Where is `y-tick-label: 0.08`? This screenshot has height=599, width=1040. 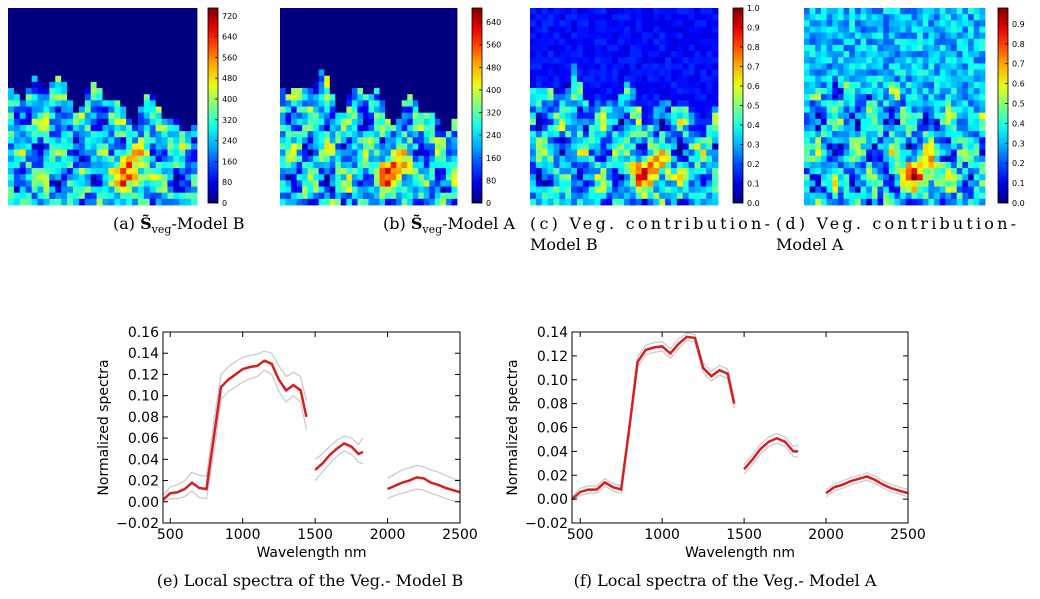 y-tick-label: 0.08 is located at coordinates (143, 418).